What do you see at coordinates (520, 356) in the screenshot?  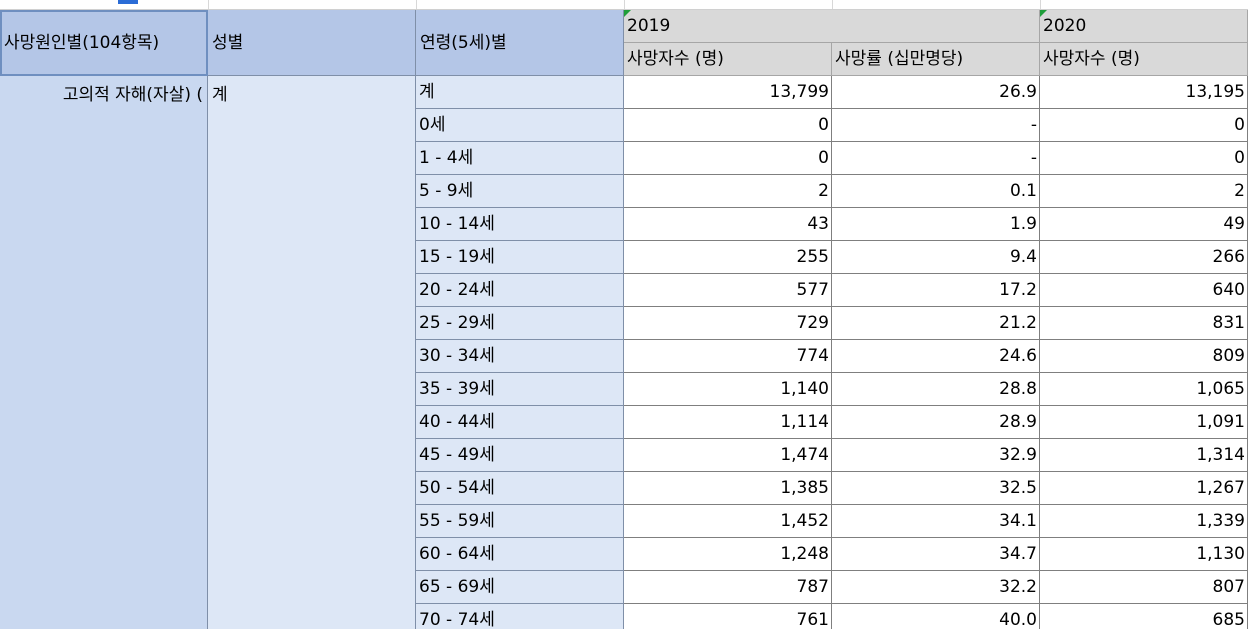 I see `age-cell: 30 - 34세` at bounding box center [520, 356].